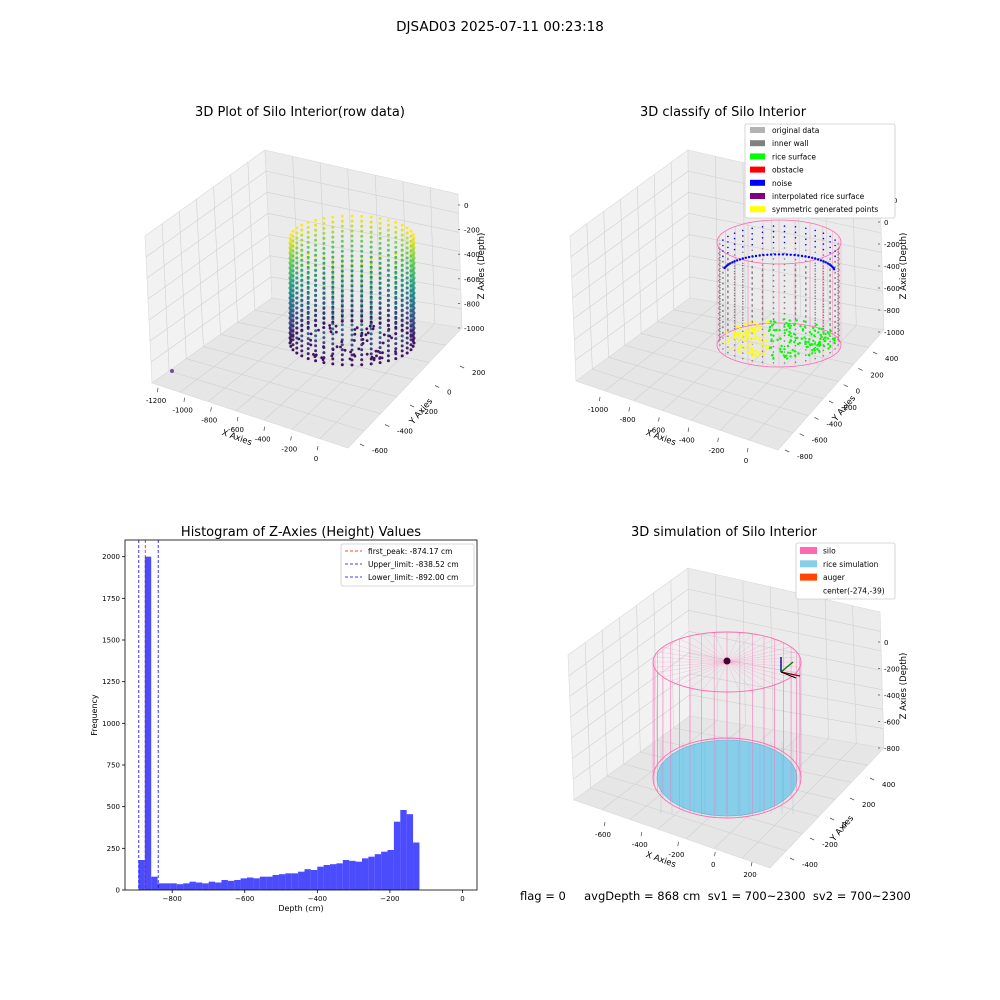  Describe the element at coordinates (894, 333) in the screenshot. I see `z-tick-label: -1000` at that location.